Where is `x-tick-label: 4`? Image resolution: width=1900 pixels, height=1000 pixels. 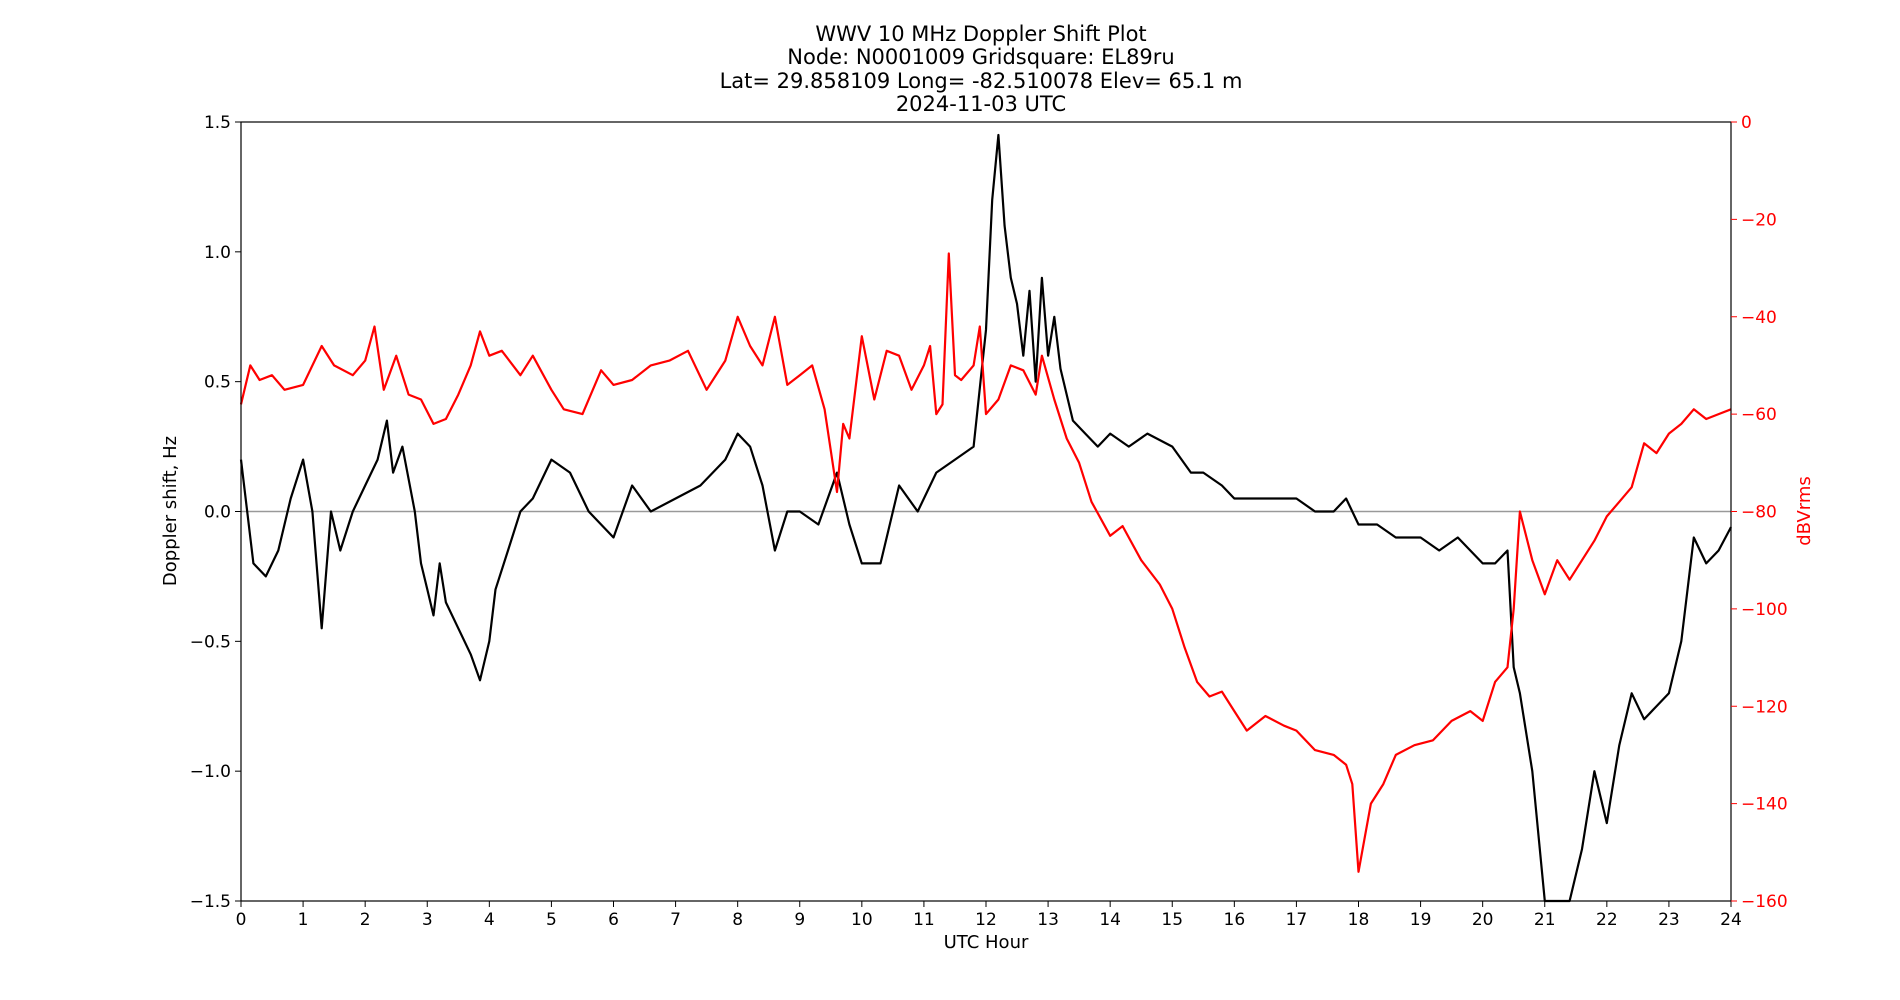
x-tick-label: 4 is located at coordinates (489, 920).